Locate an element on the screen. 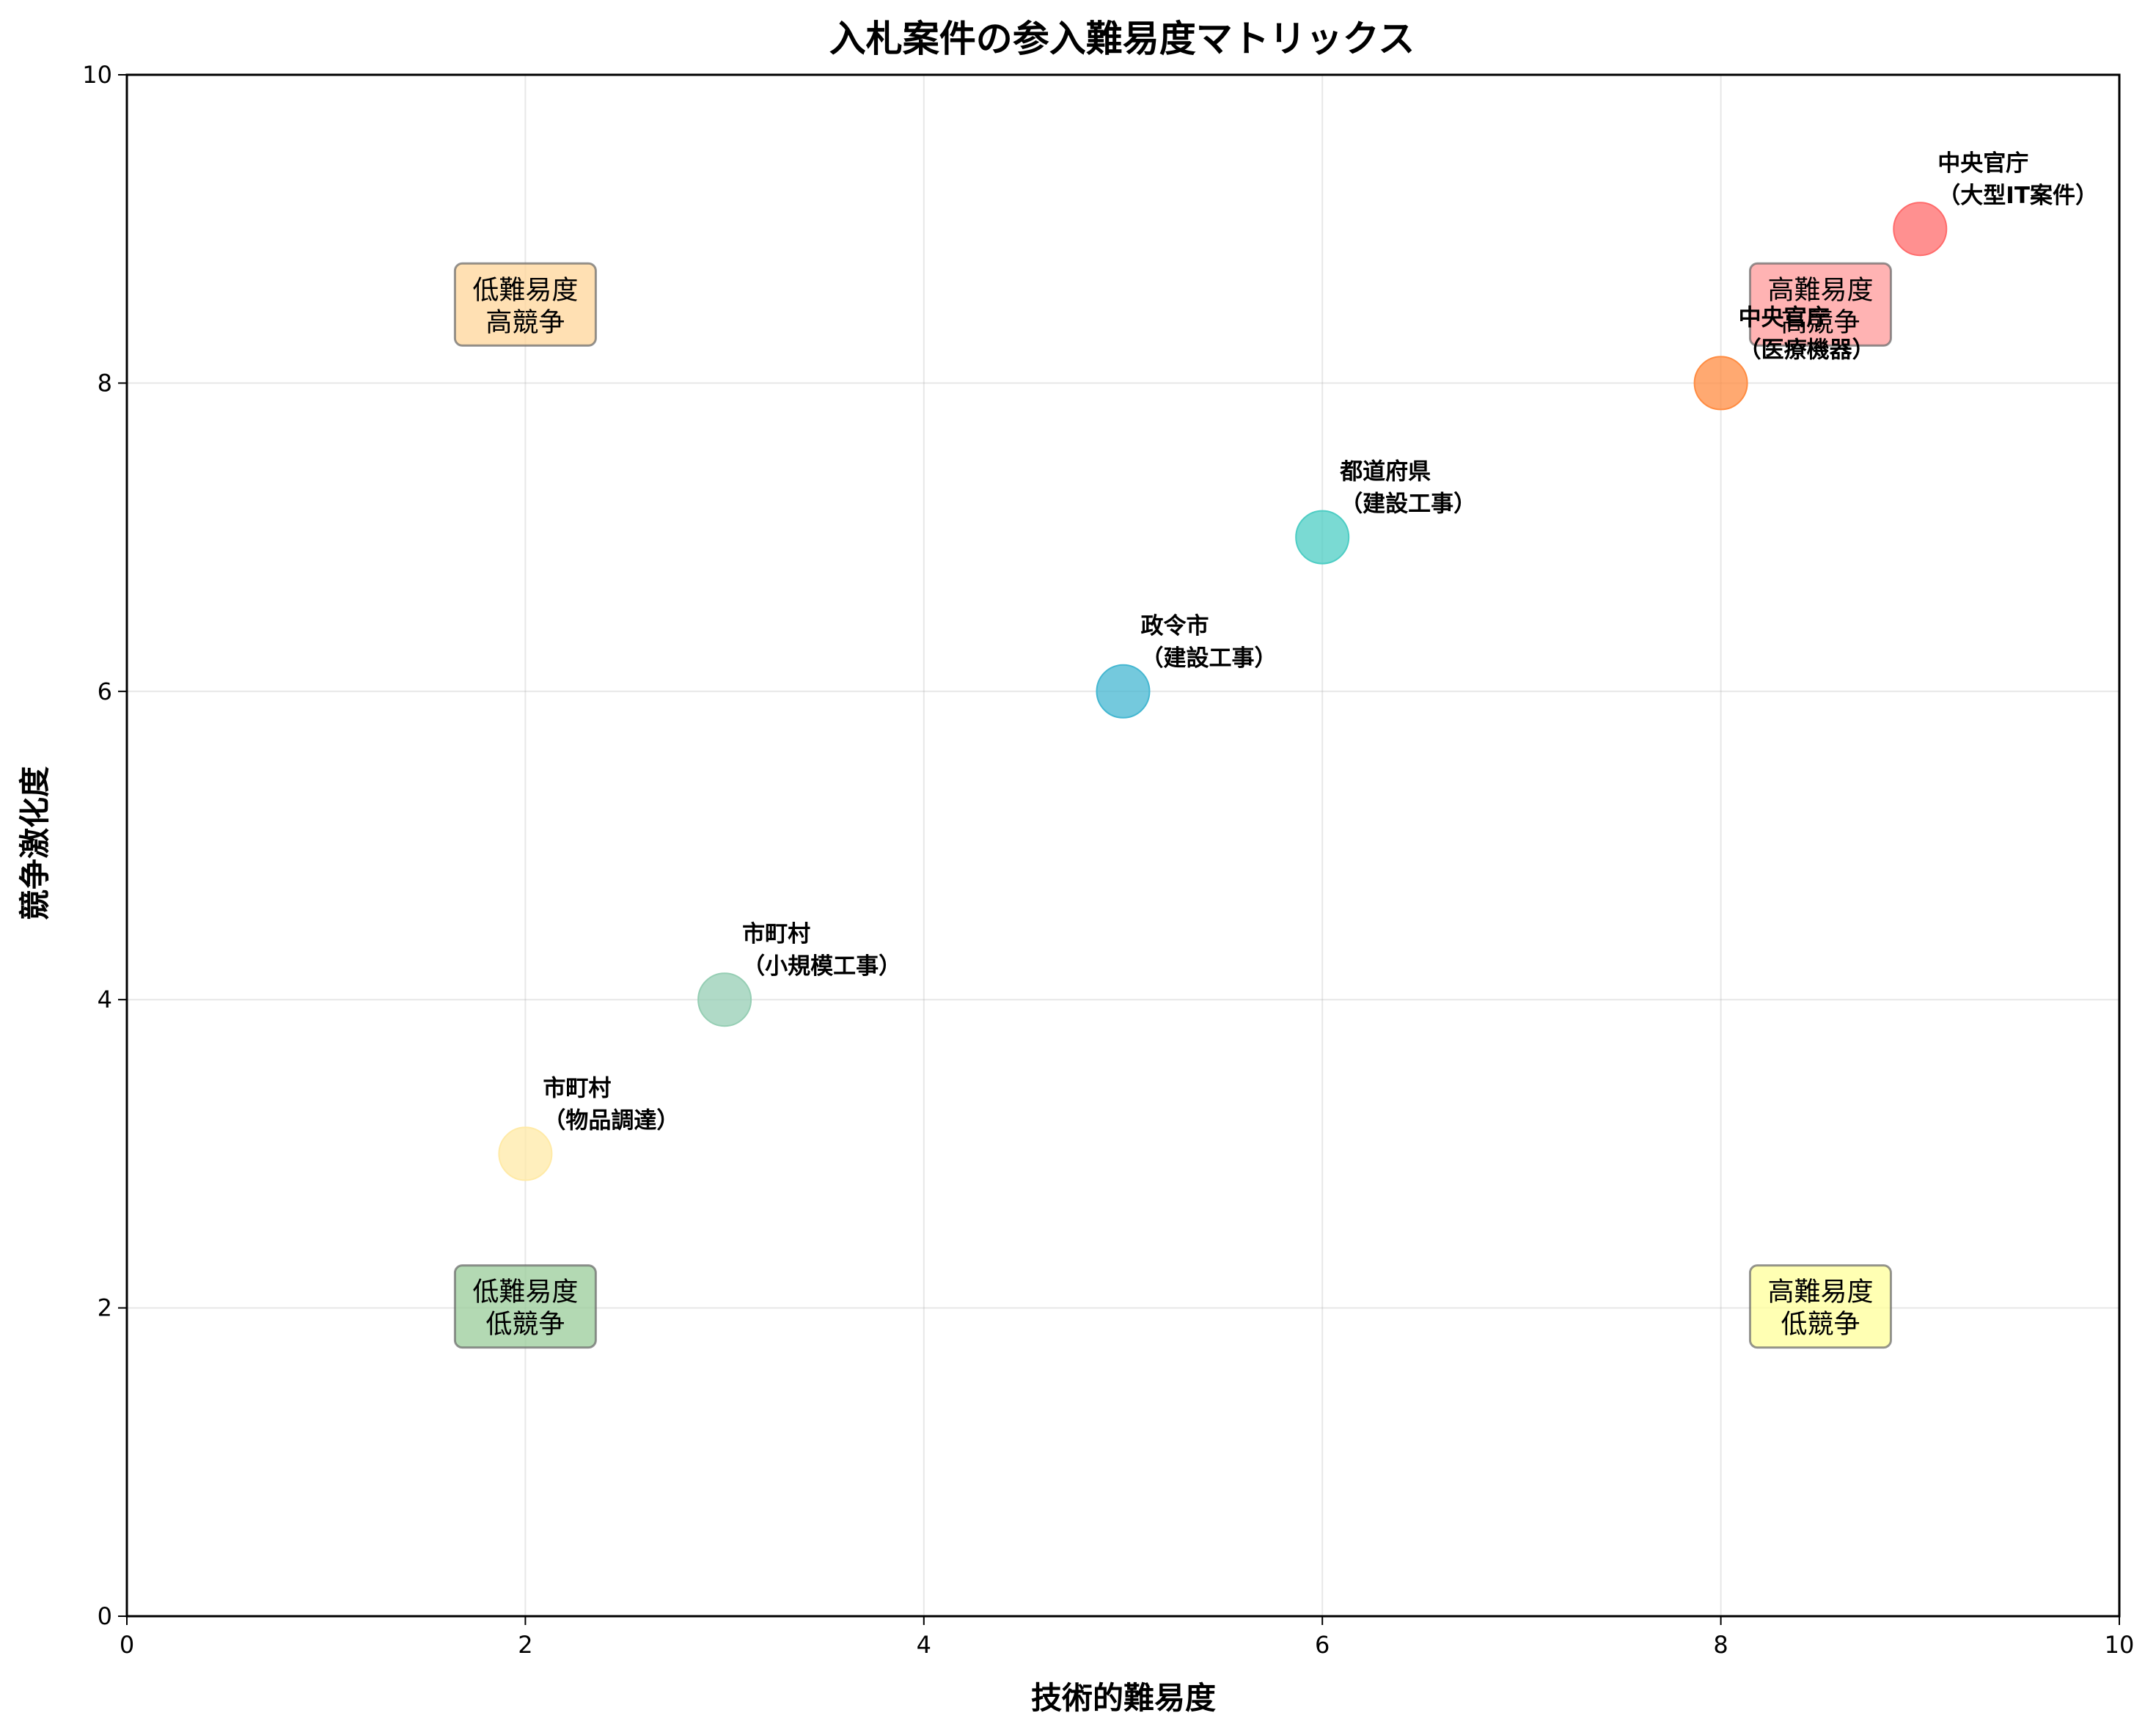  x-tick-label: 6 is located at coordinates (1322, 1645).